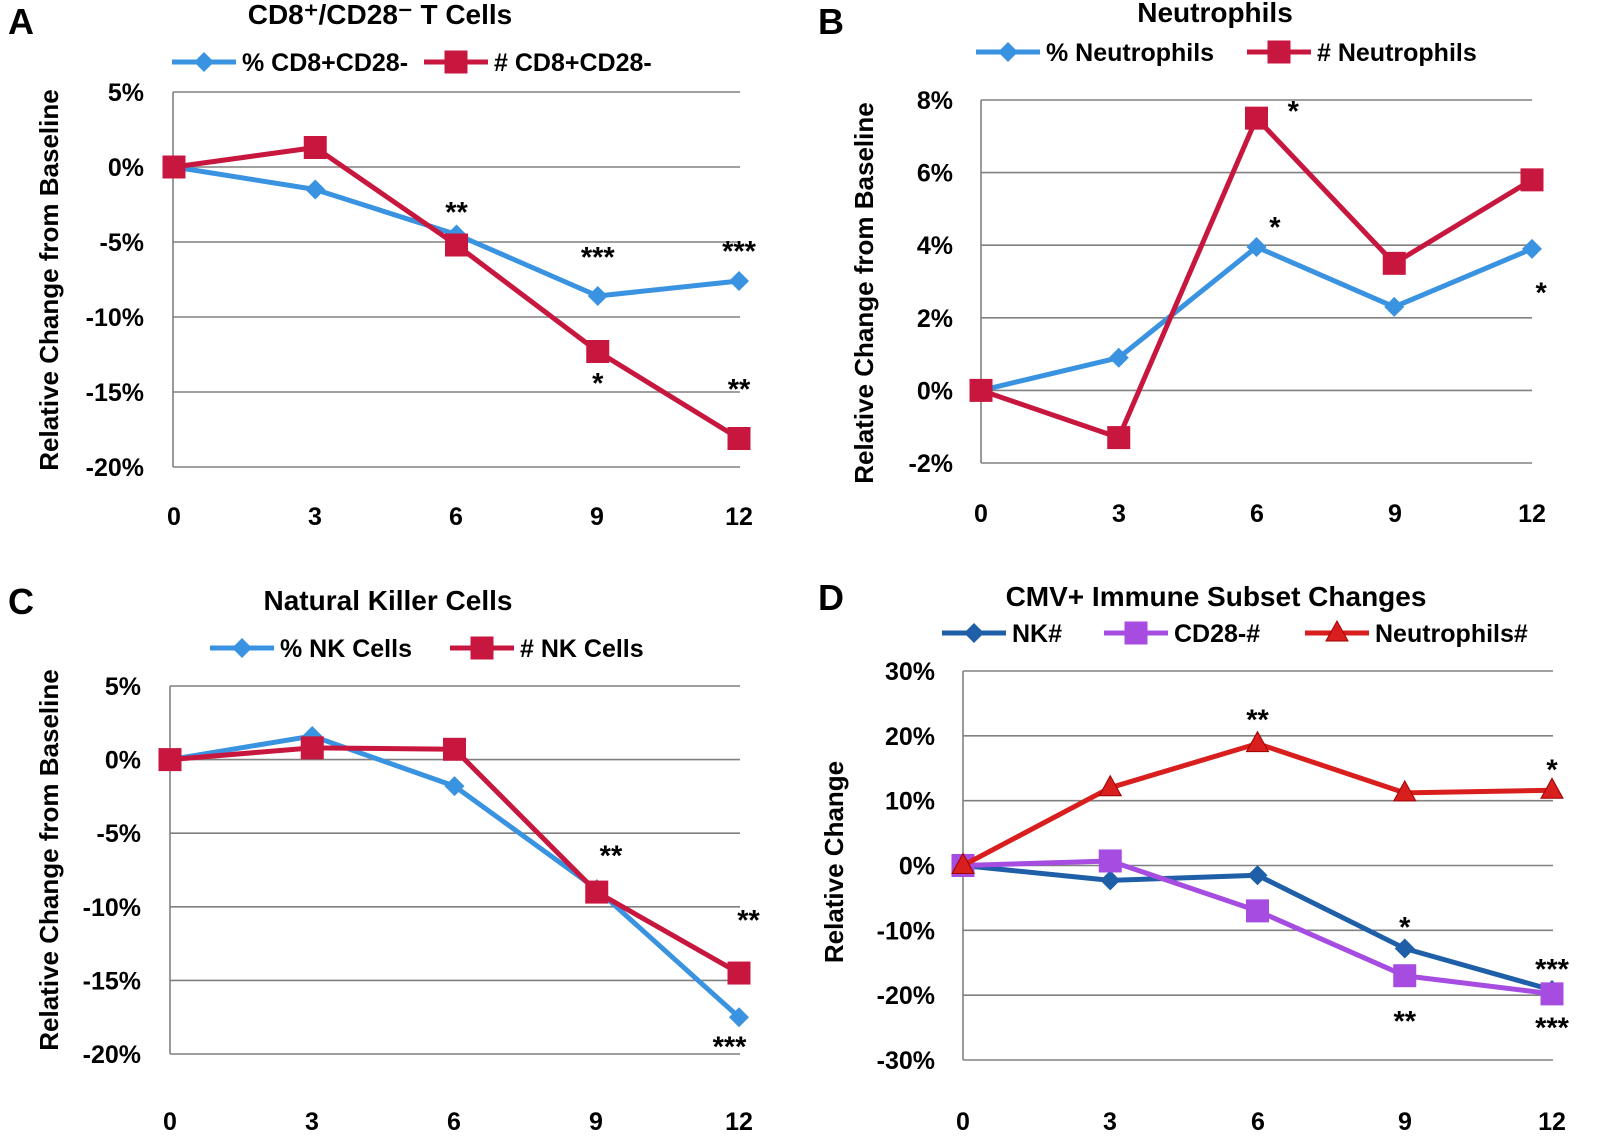  Describe the element at coordinates (831, 21) in the screenshot. I see `panel-letter: B` at that location.